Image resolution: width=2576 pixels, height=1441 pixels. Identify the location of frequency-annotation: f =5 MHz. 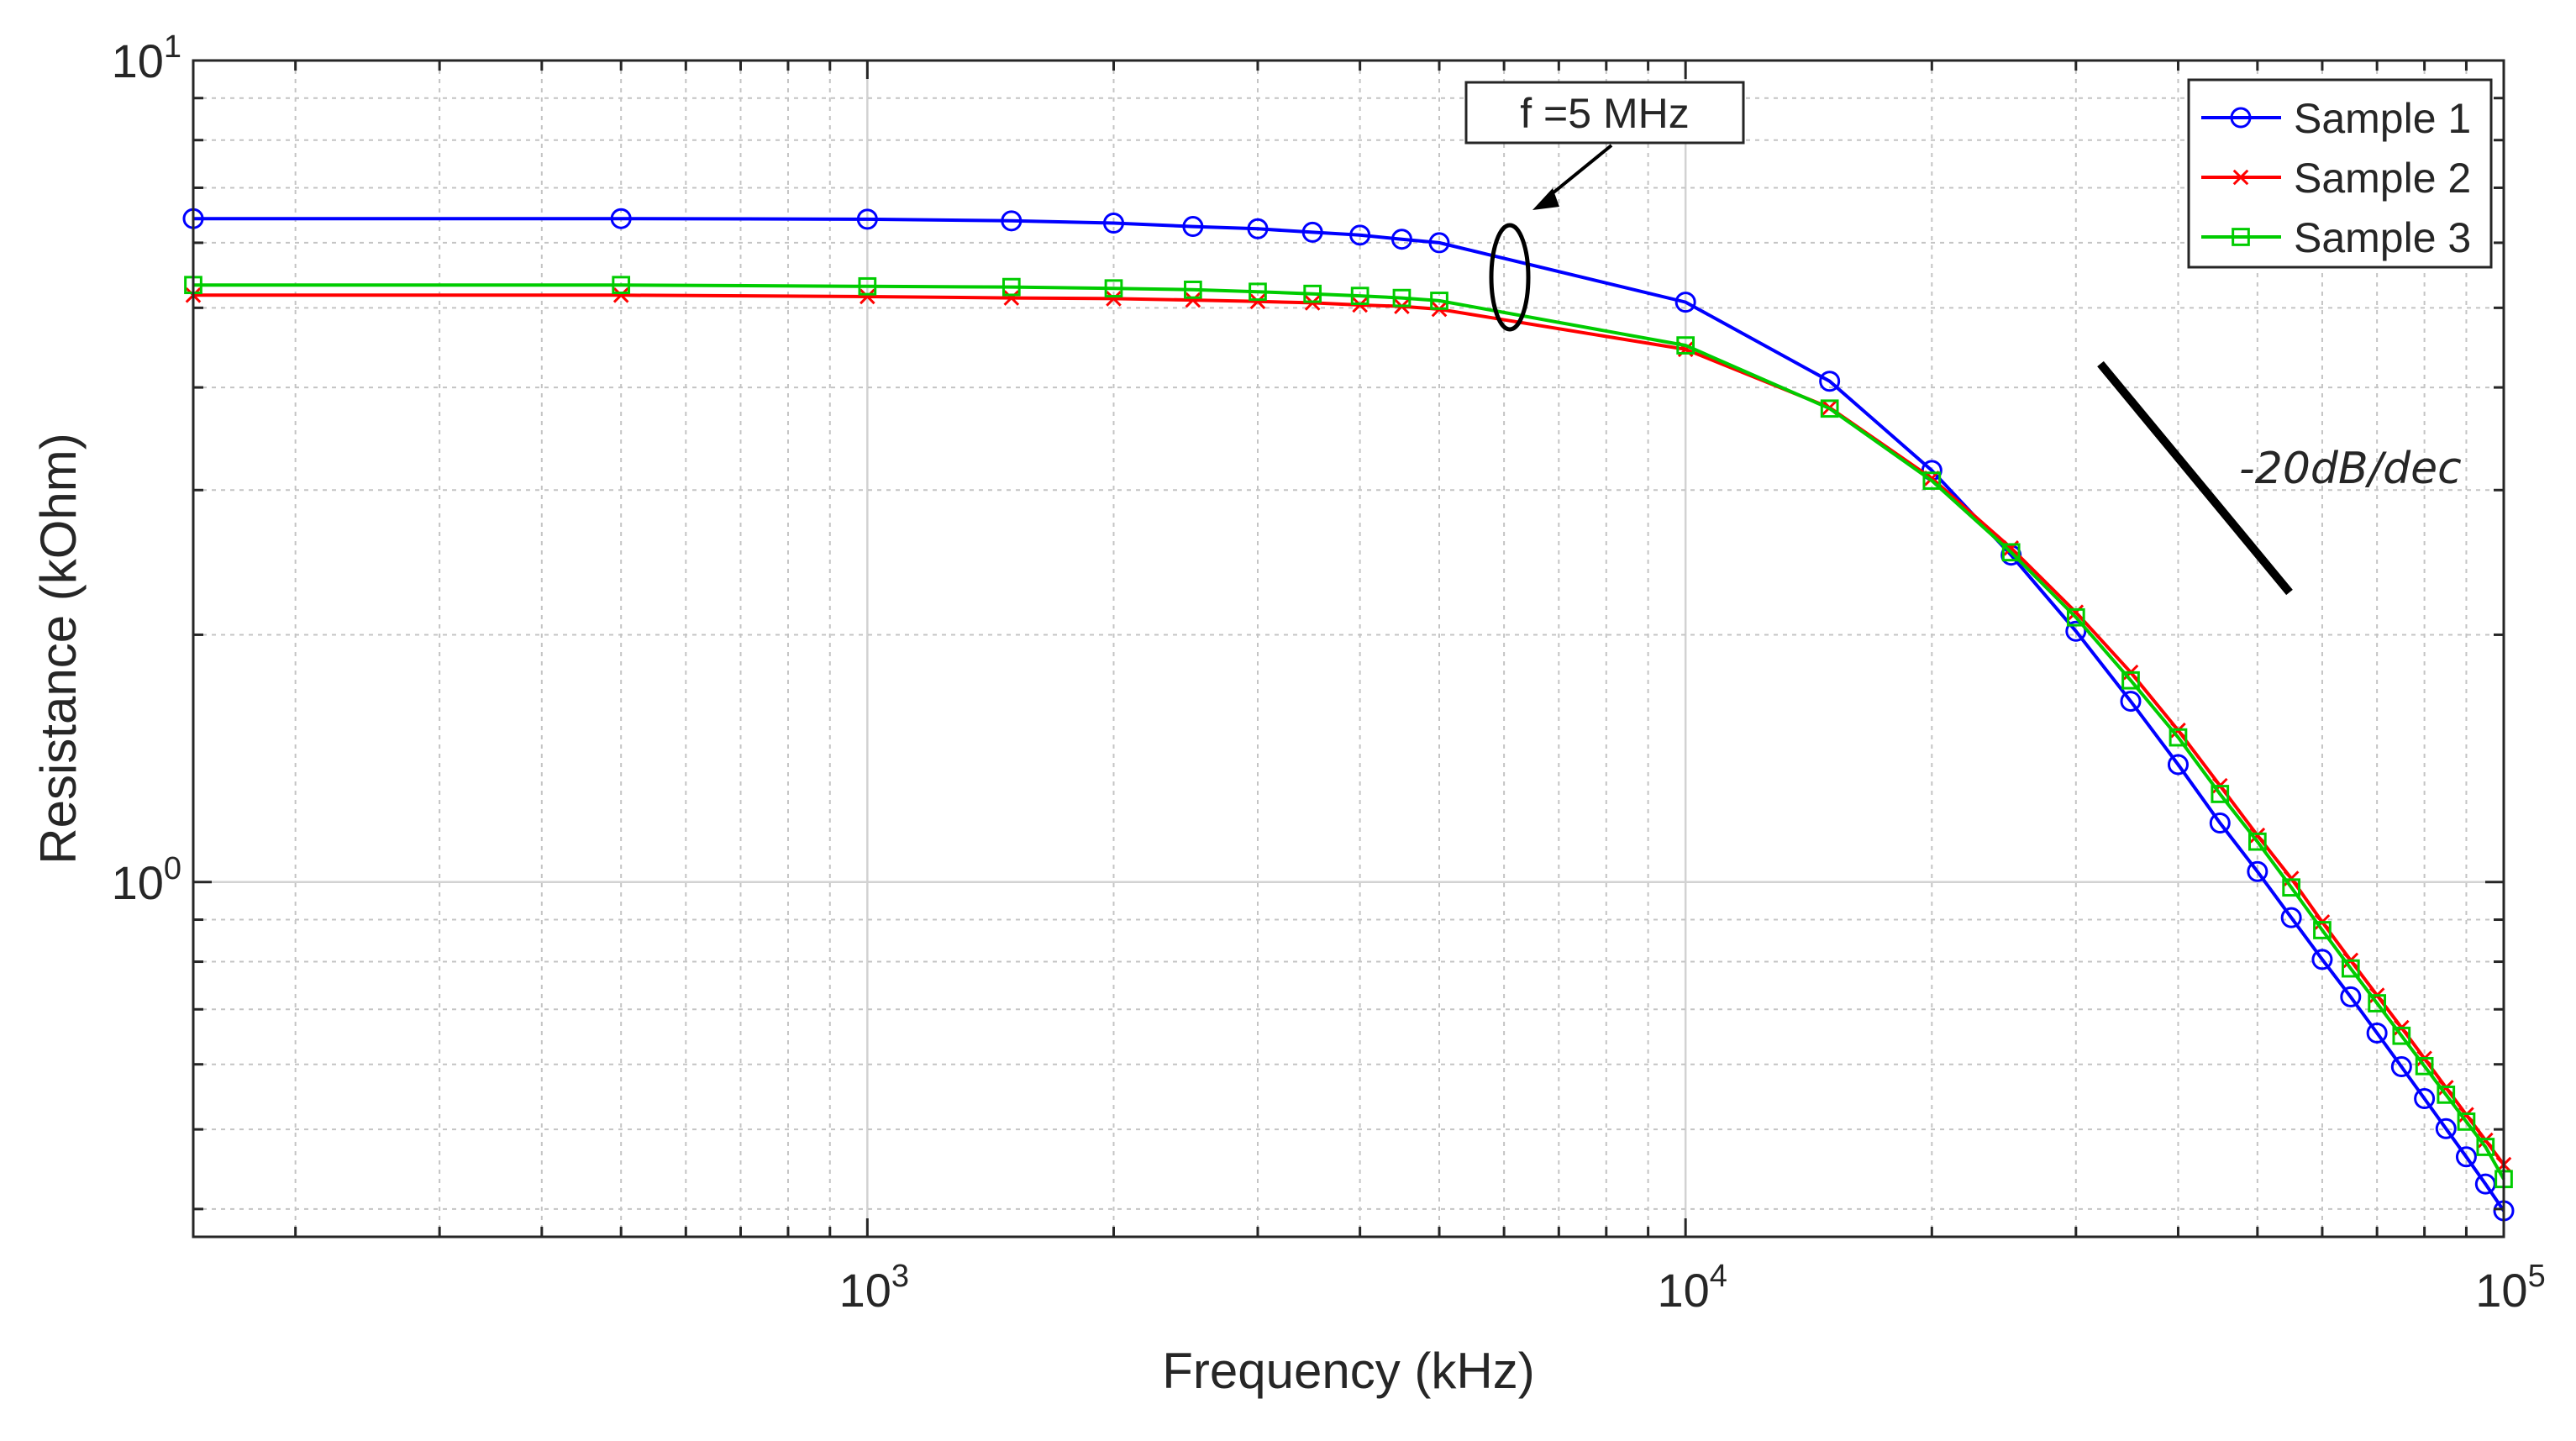
(1604, 206).